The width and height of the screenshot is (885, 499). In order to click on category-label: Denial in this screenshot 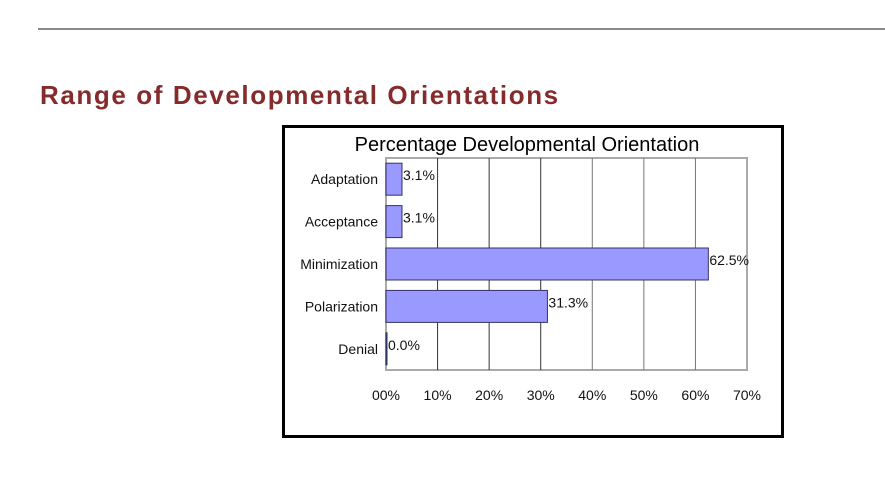, I will do `click(358, 349)`.